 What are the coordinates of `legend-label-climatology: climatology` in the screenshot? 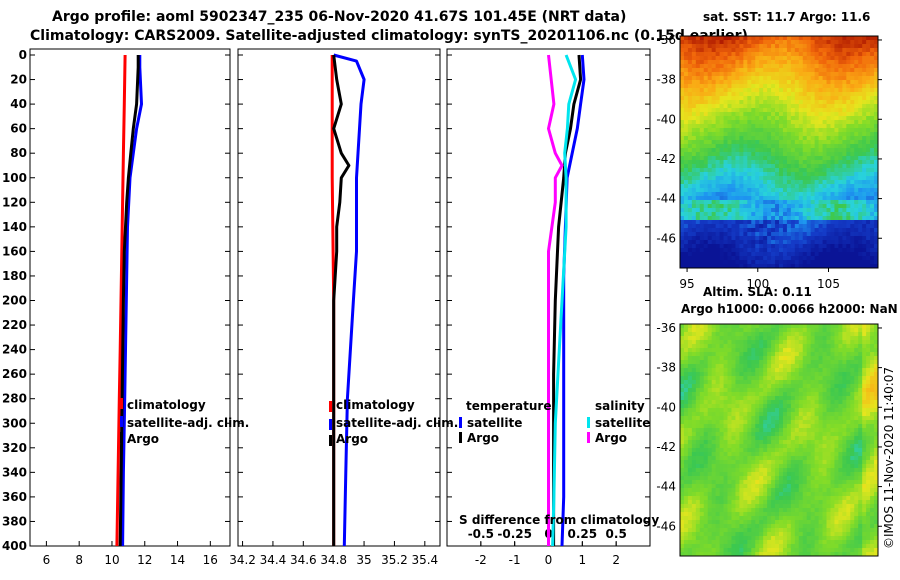 It's located at (166, 405).